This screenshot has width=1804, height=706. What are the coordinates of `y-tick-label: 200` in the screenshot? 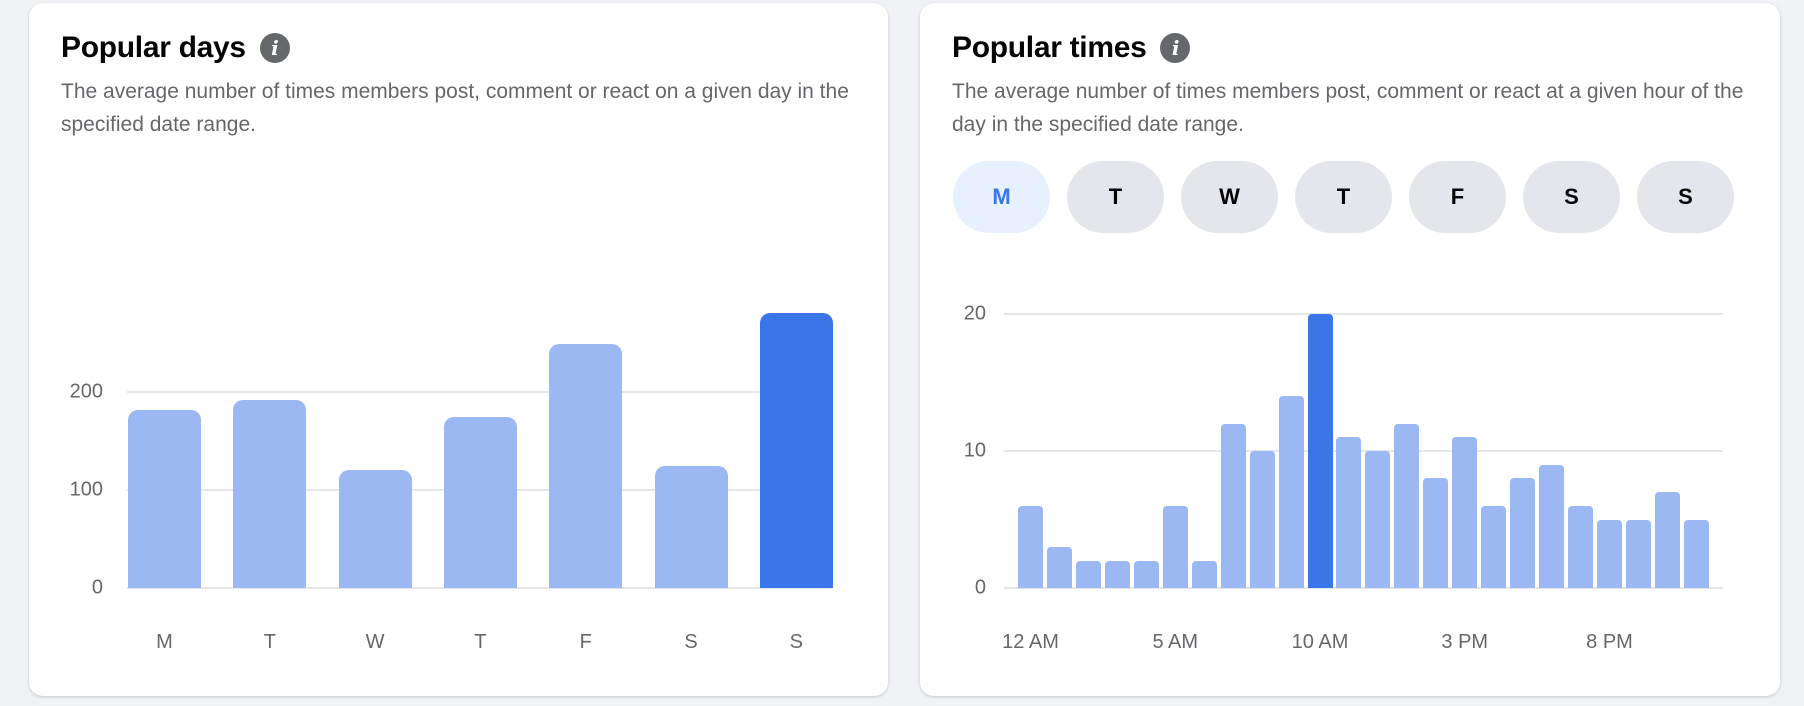 It's located at (86, 391).